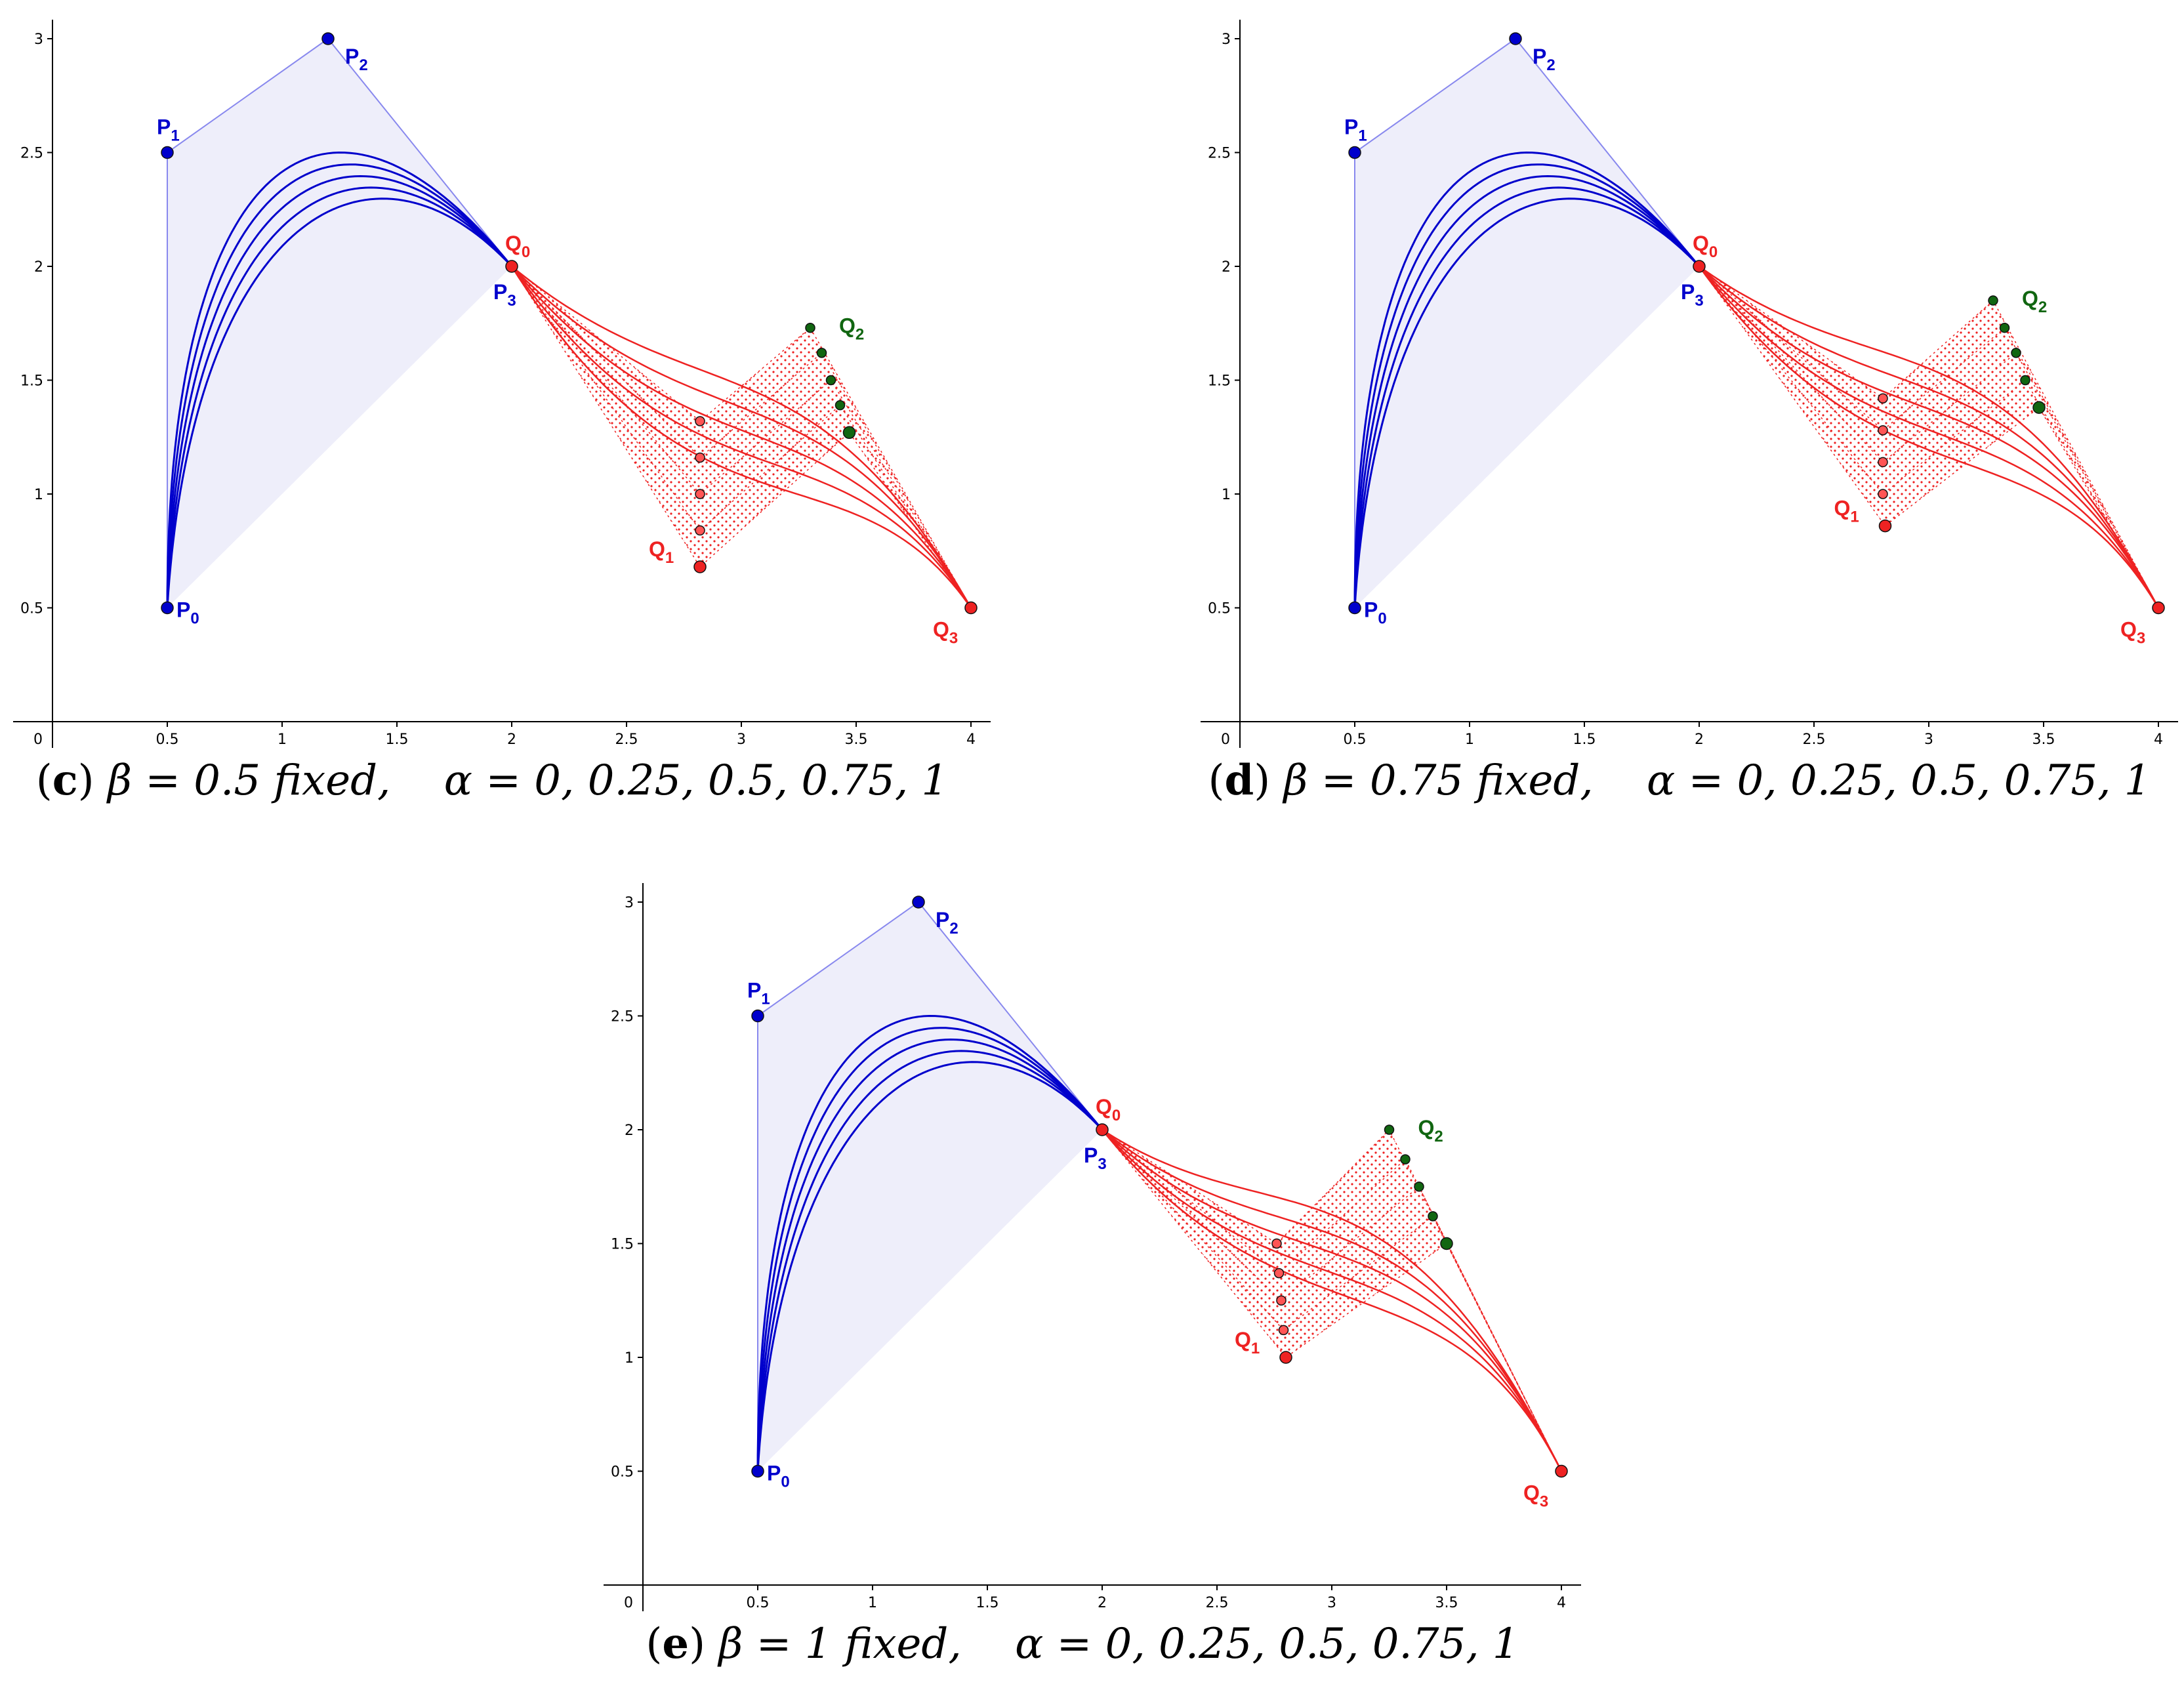  Describe the element at coordinates (2158, 740) in the screenshot. I see `x-tick-label: 4` at that location.